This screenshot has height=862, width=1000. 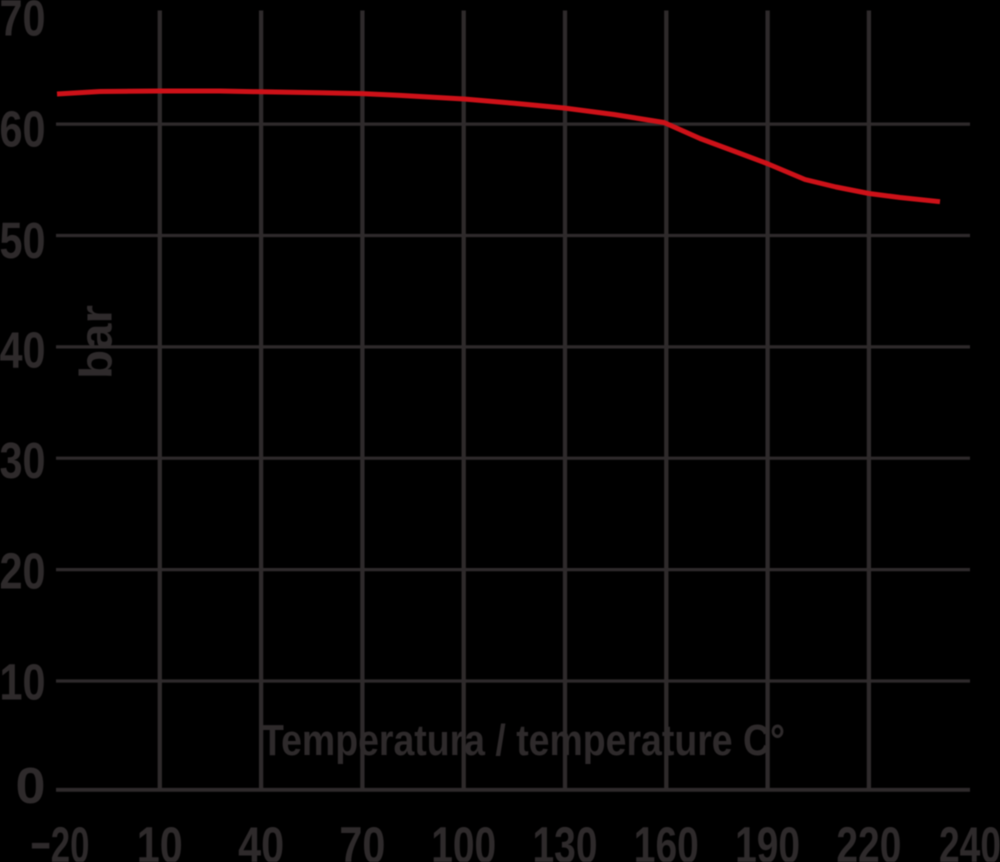 What do you see at coordinates (60, 839) in the screenshot?
I see `svg-text: −20` at bounding box center [60, 839].